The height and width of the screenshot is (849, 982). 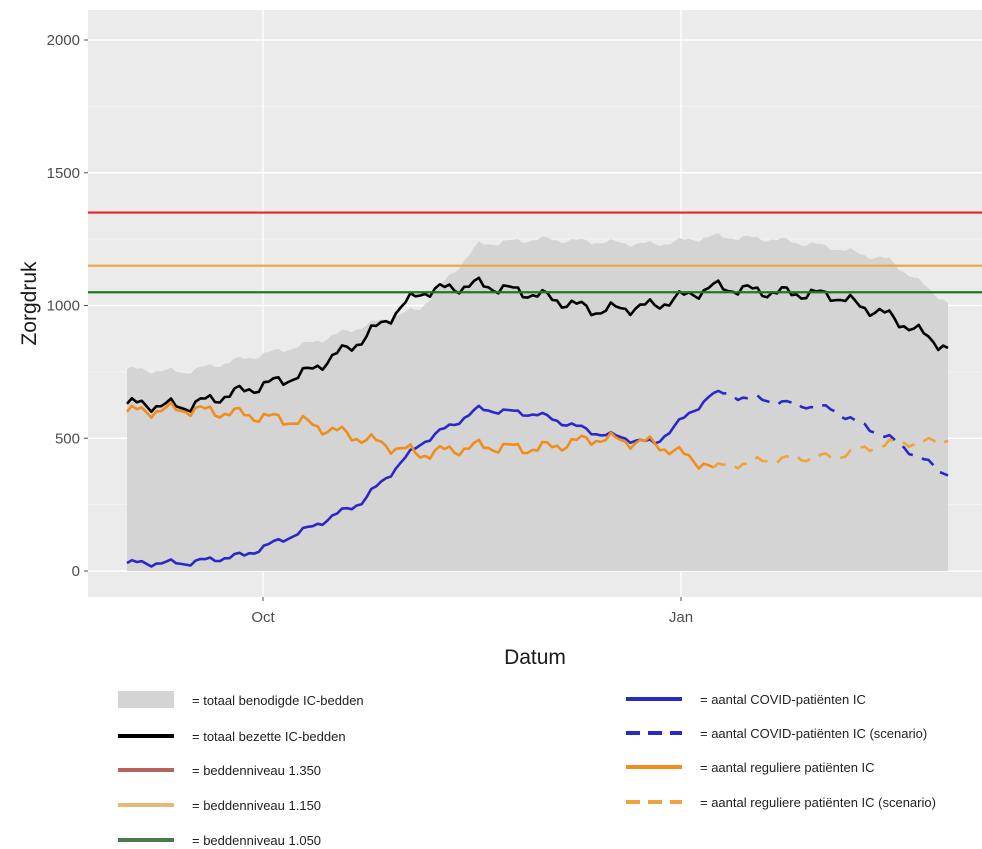 I want to click on x-tick-label: Jan, so click(x=681, y=617).